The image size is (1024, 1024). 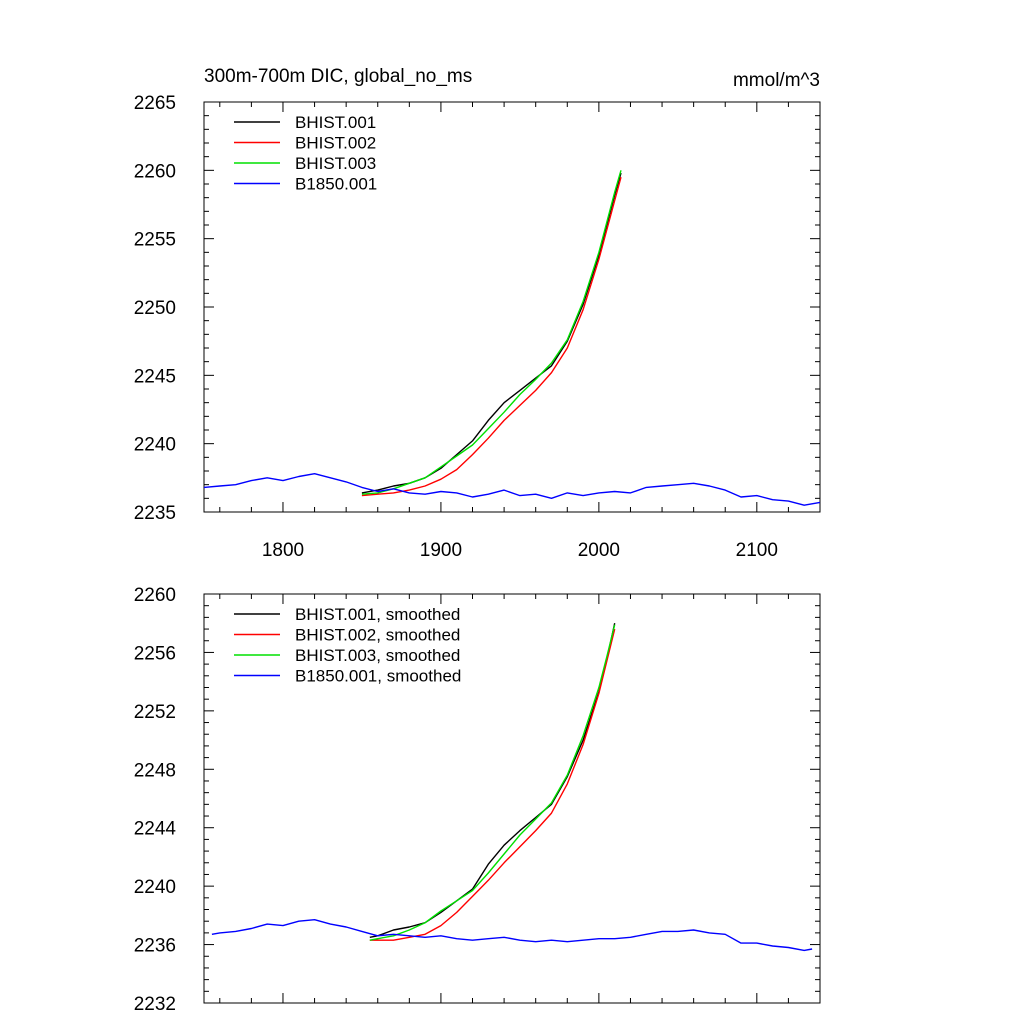 What do you see at coordinates (377, 635) in the screenshot?
I see `legend-label: BHIST.002, smoothed` at bounding box center [377, 635].